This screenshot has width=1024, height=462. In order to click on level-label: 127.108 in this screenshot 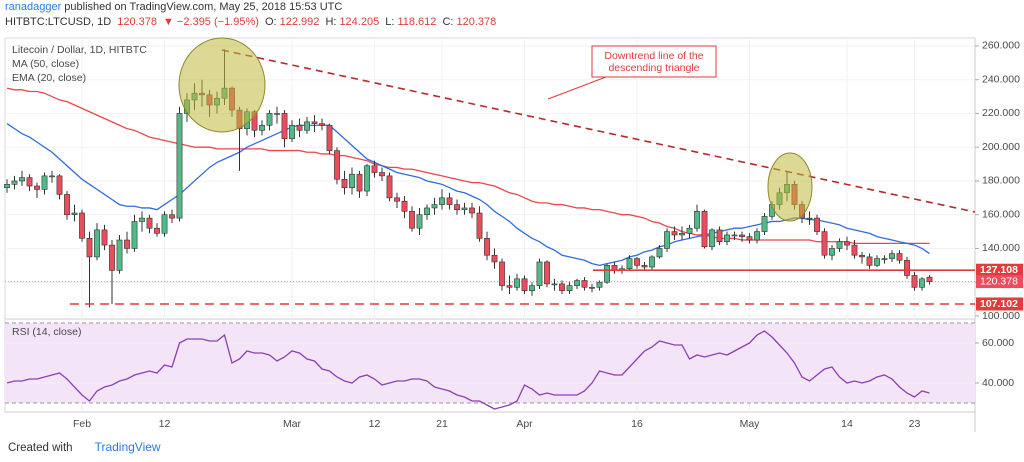, I will do `click(999, 270)`.